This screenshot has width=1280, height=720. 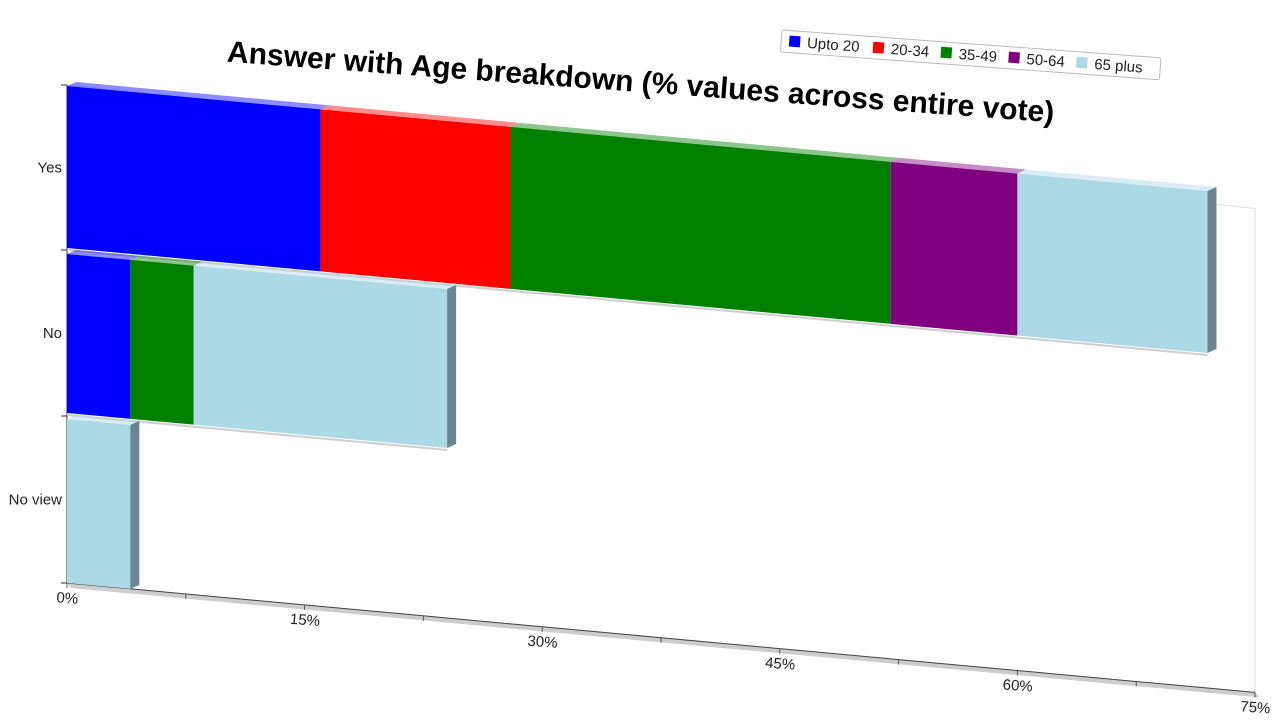 What do you see at coordinates (304, 620) in the screenshot?
I see `x-tick-label: 15%` at bounding box center [304, 620].